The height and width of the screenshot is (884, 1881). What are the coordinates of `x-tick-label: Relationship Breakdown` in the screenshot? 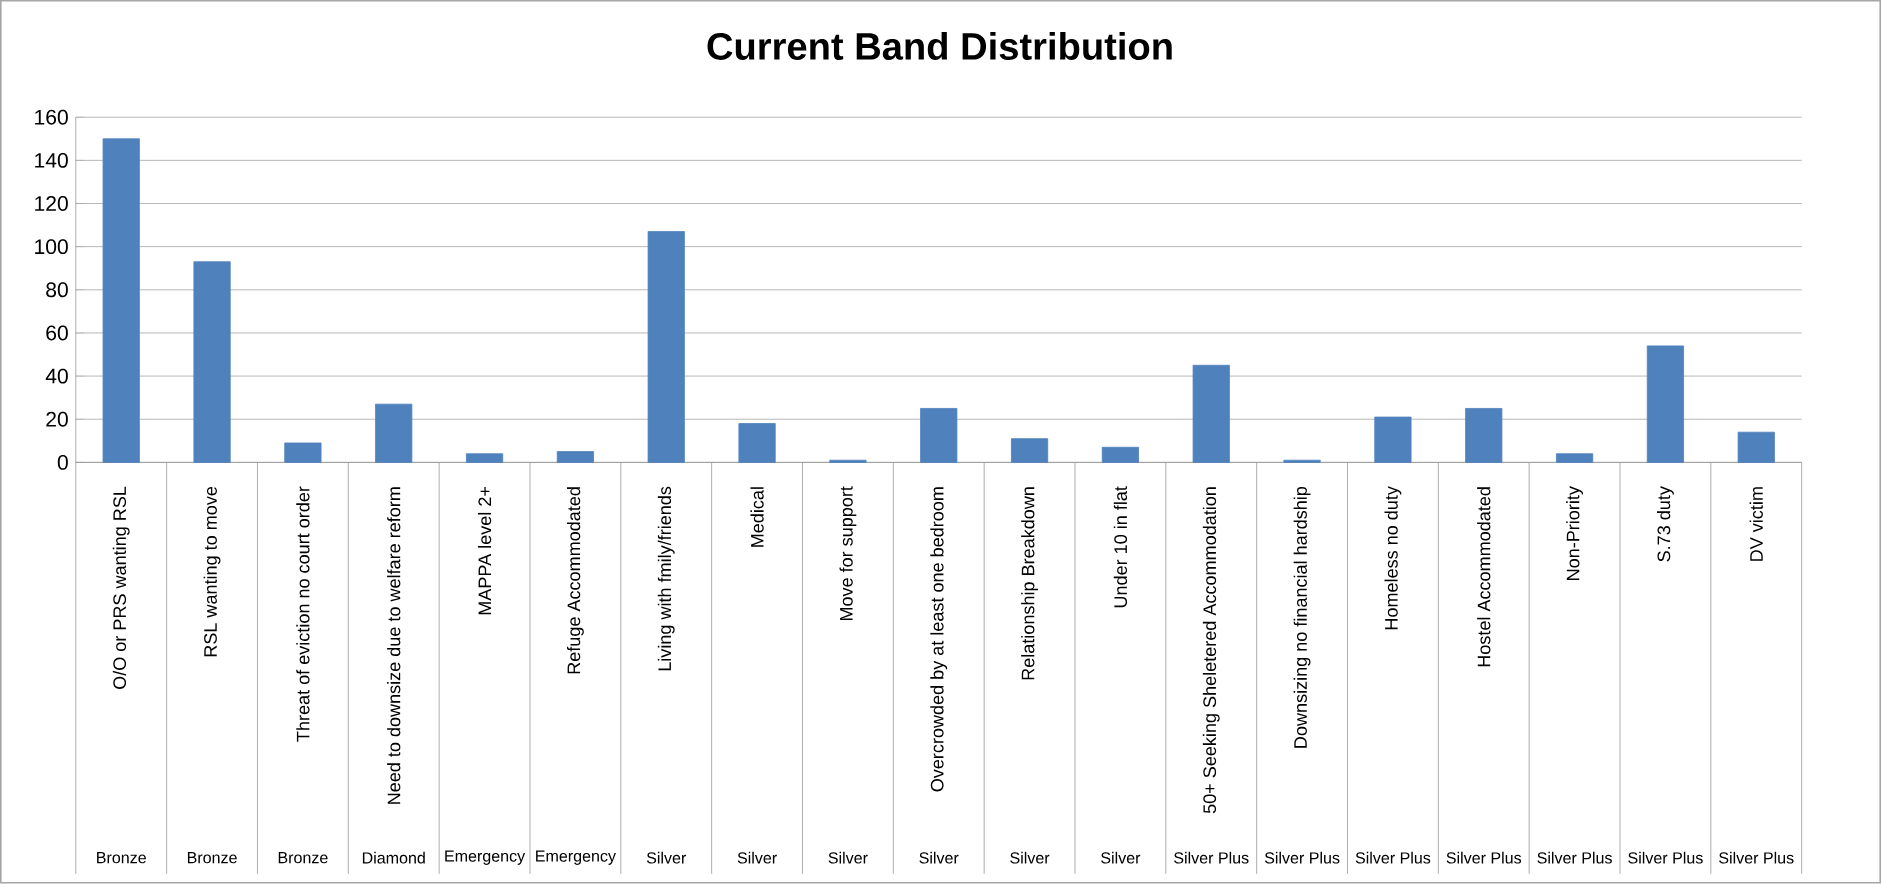 It's located at (1029, 583).